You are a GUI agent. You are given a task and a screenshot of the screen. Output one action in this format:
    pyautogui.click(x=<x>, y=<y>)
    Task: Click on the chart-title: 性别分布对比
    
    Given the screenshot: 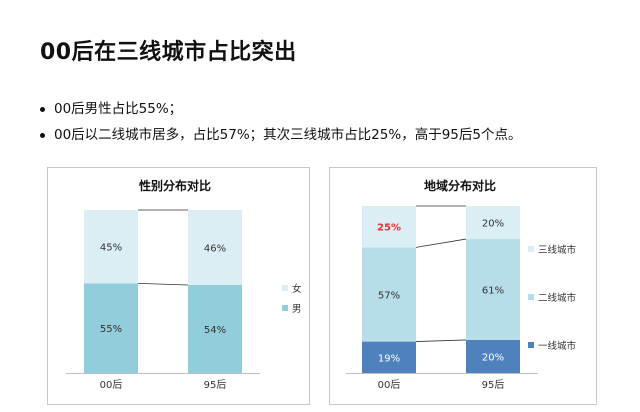 What is the action you would take?
    pyautogui.click(x=174, y=185)
    